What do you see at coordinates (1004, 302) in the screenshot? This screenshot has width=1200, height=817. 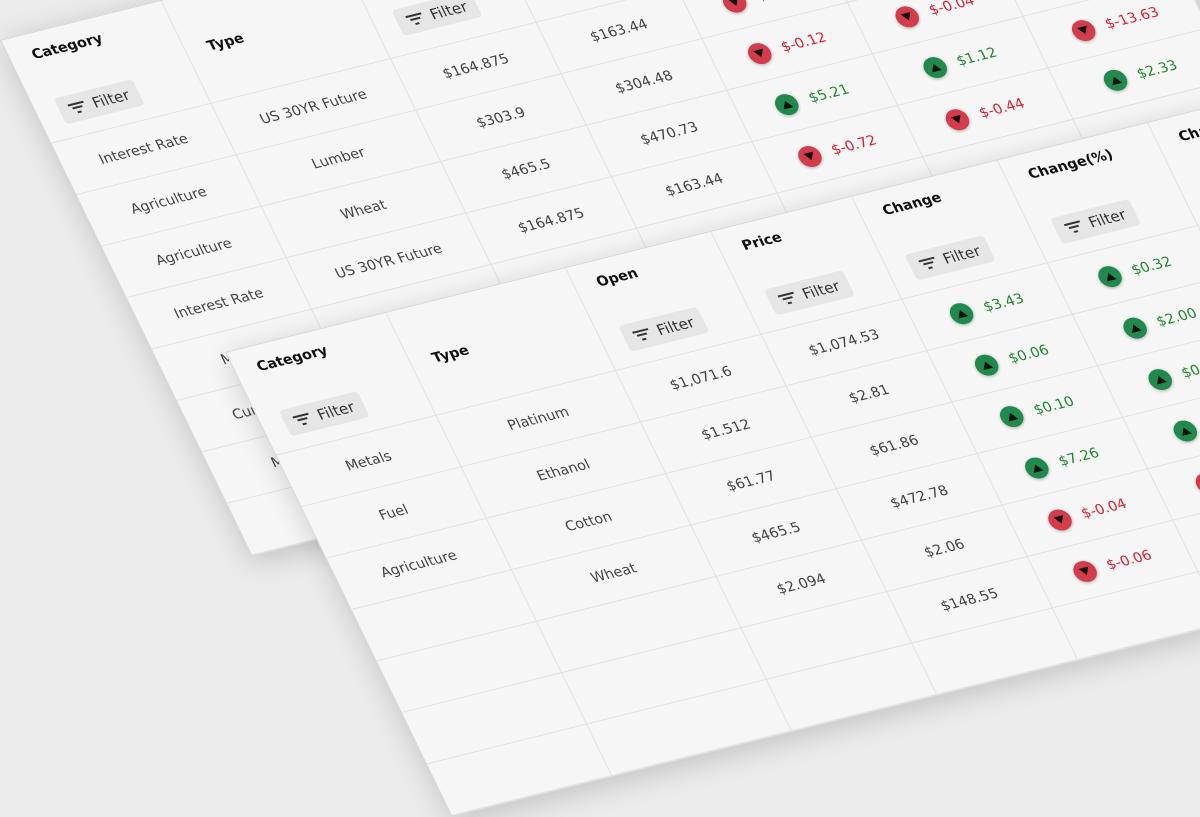 I see `change-value: $3.43` at bounding box center [1004, 302].